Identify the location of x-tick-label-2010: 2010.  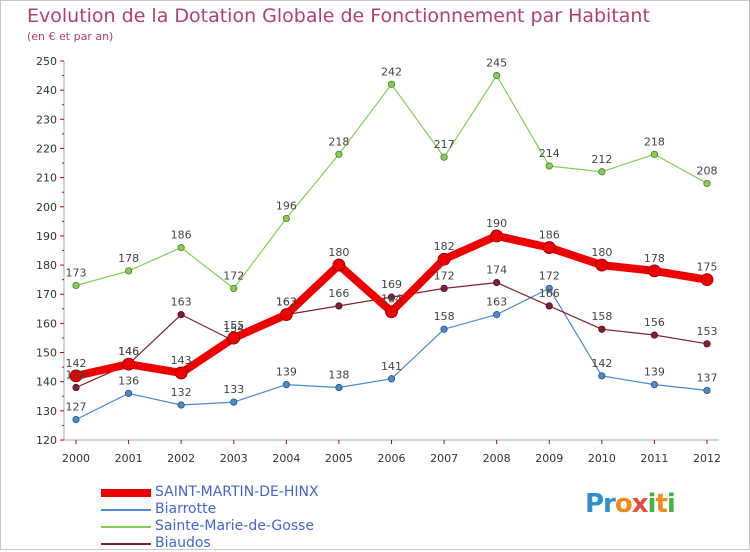
(602, 458).